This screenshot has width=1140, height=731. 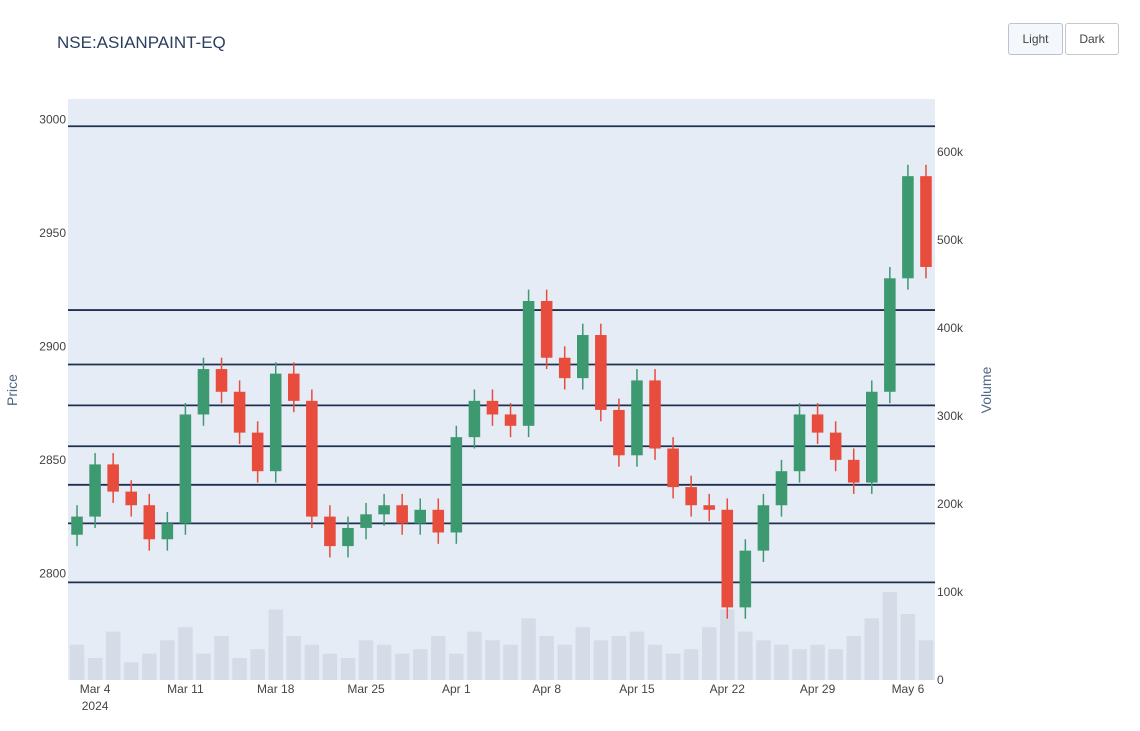 What do you see at coordinates (637, 689) in the screenshot?
I see `x-tick-label: Apr 15` at bounding box center [637, 689].